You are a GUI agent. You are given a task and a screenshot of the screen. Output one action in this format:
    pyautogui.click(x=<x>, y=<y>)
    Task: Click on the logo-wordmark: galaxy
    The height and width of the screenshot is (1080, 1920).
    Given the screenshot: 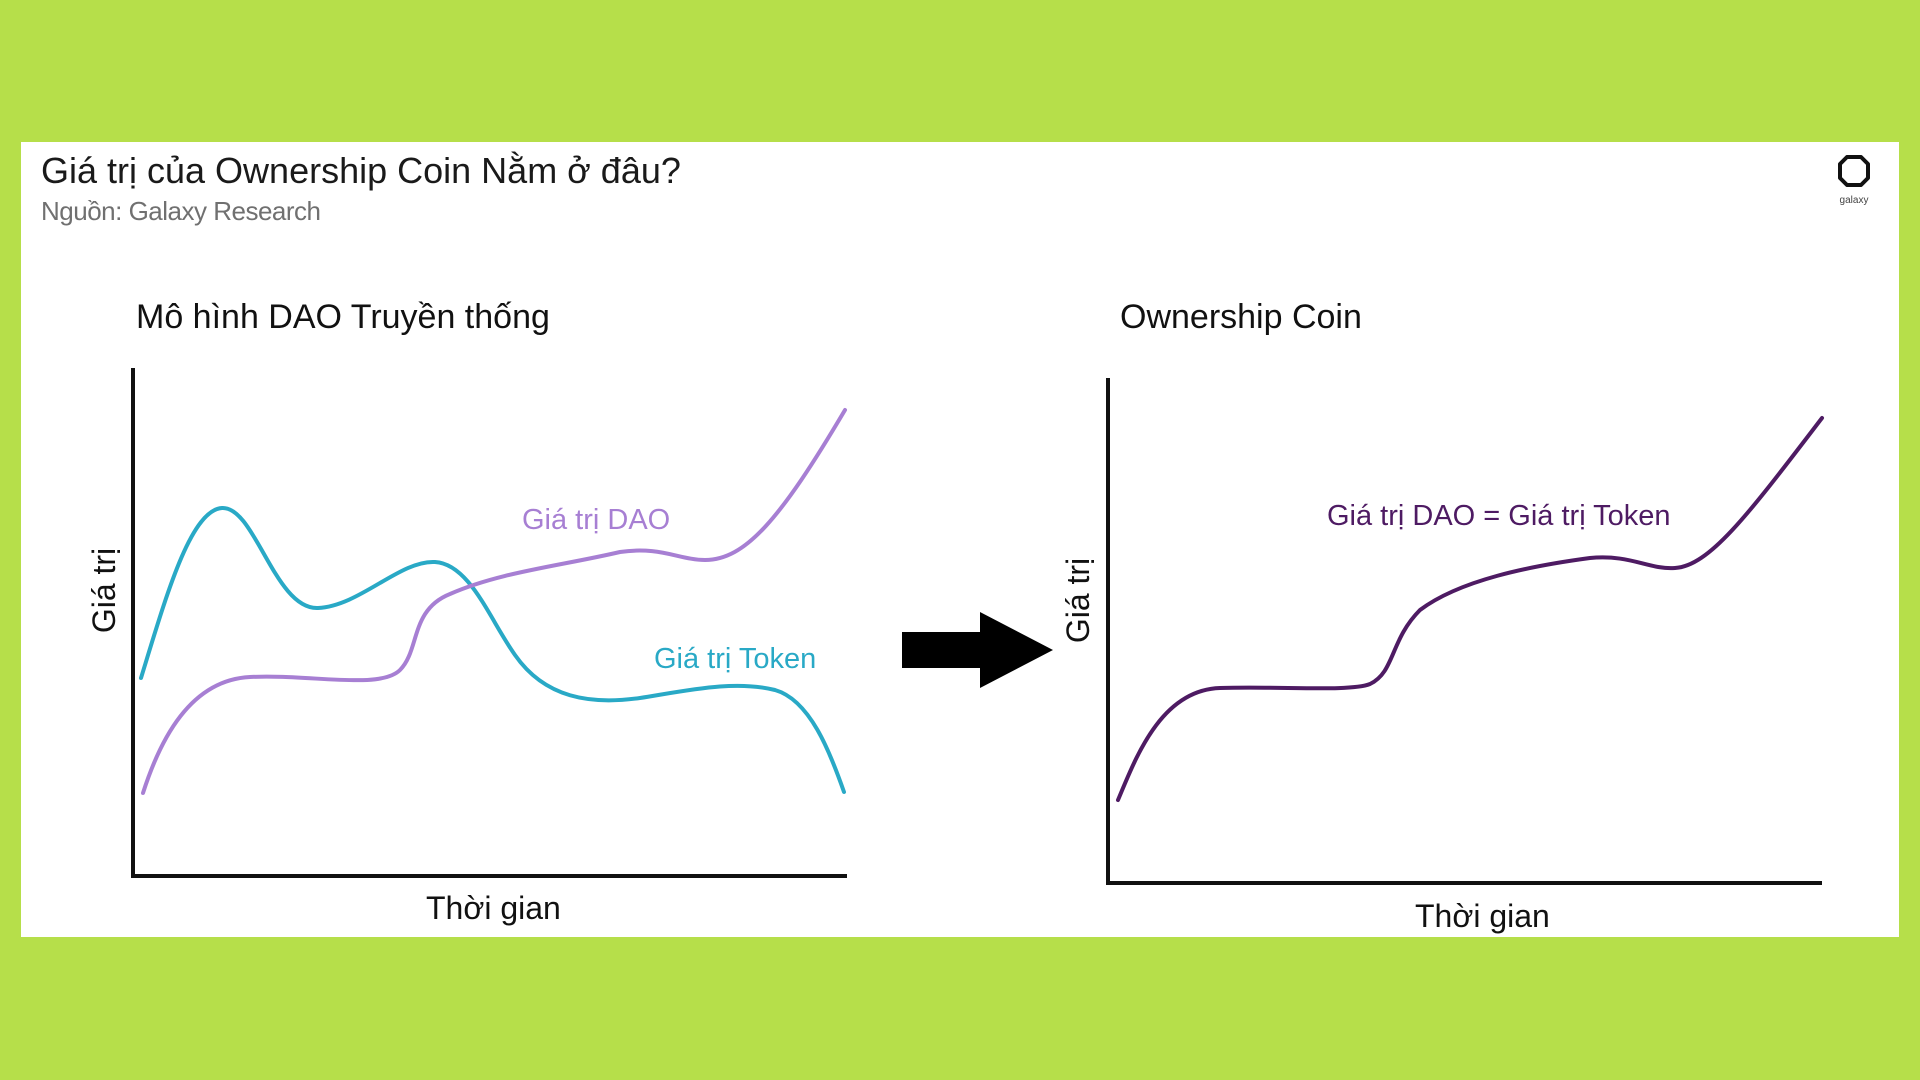 What is the action you would take?
    pyautogui.click(x=1854, y=200)
    